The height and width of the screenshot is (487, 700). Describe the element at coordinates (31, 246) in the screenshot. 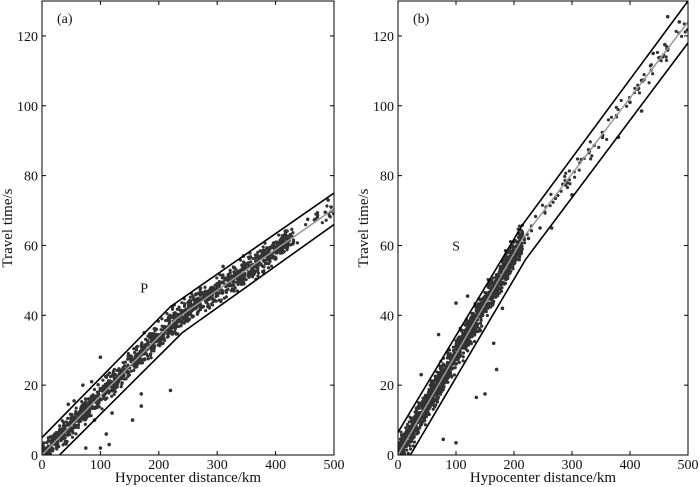

I see `y-tick-label: 60` at that location.